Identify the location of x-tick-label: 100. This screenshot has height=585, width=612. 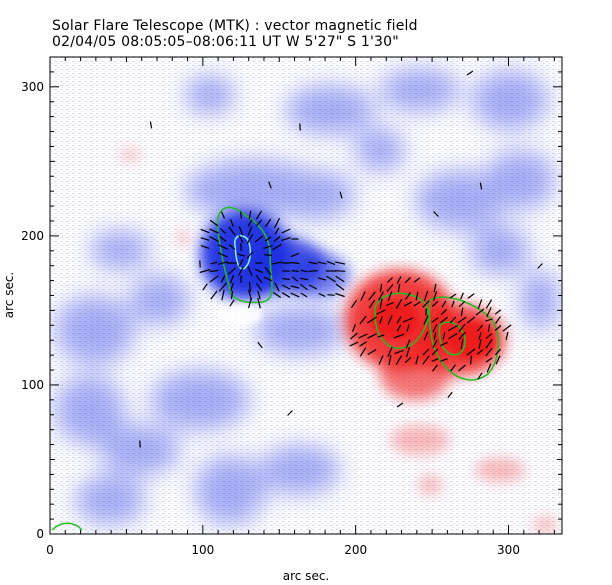
(202, 550).